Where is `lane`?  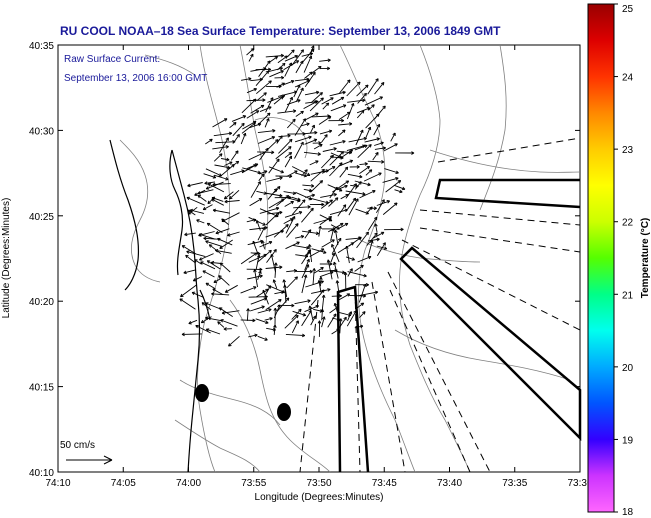 lane is located at coordinates (500, 217).